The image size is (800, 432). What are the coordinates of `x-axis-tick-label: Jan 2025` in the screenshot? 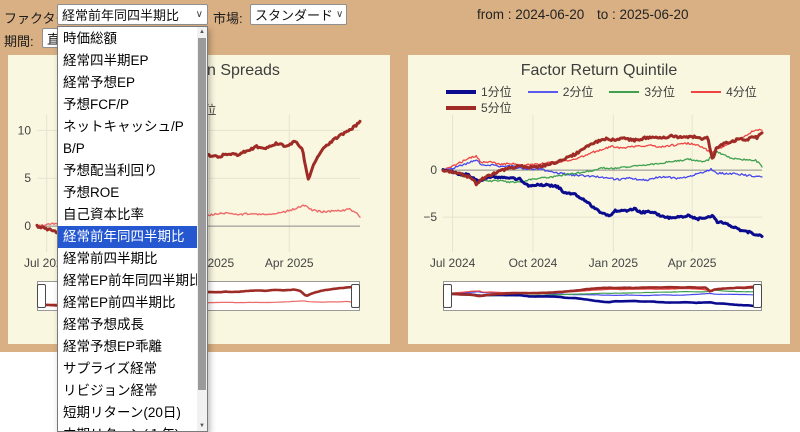 It's located at (614, 263).